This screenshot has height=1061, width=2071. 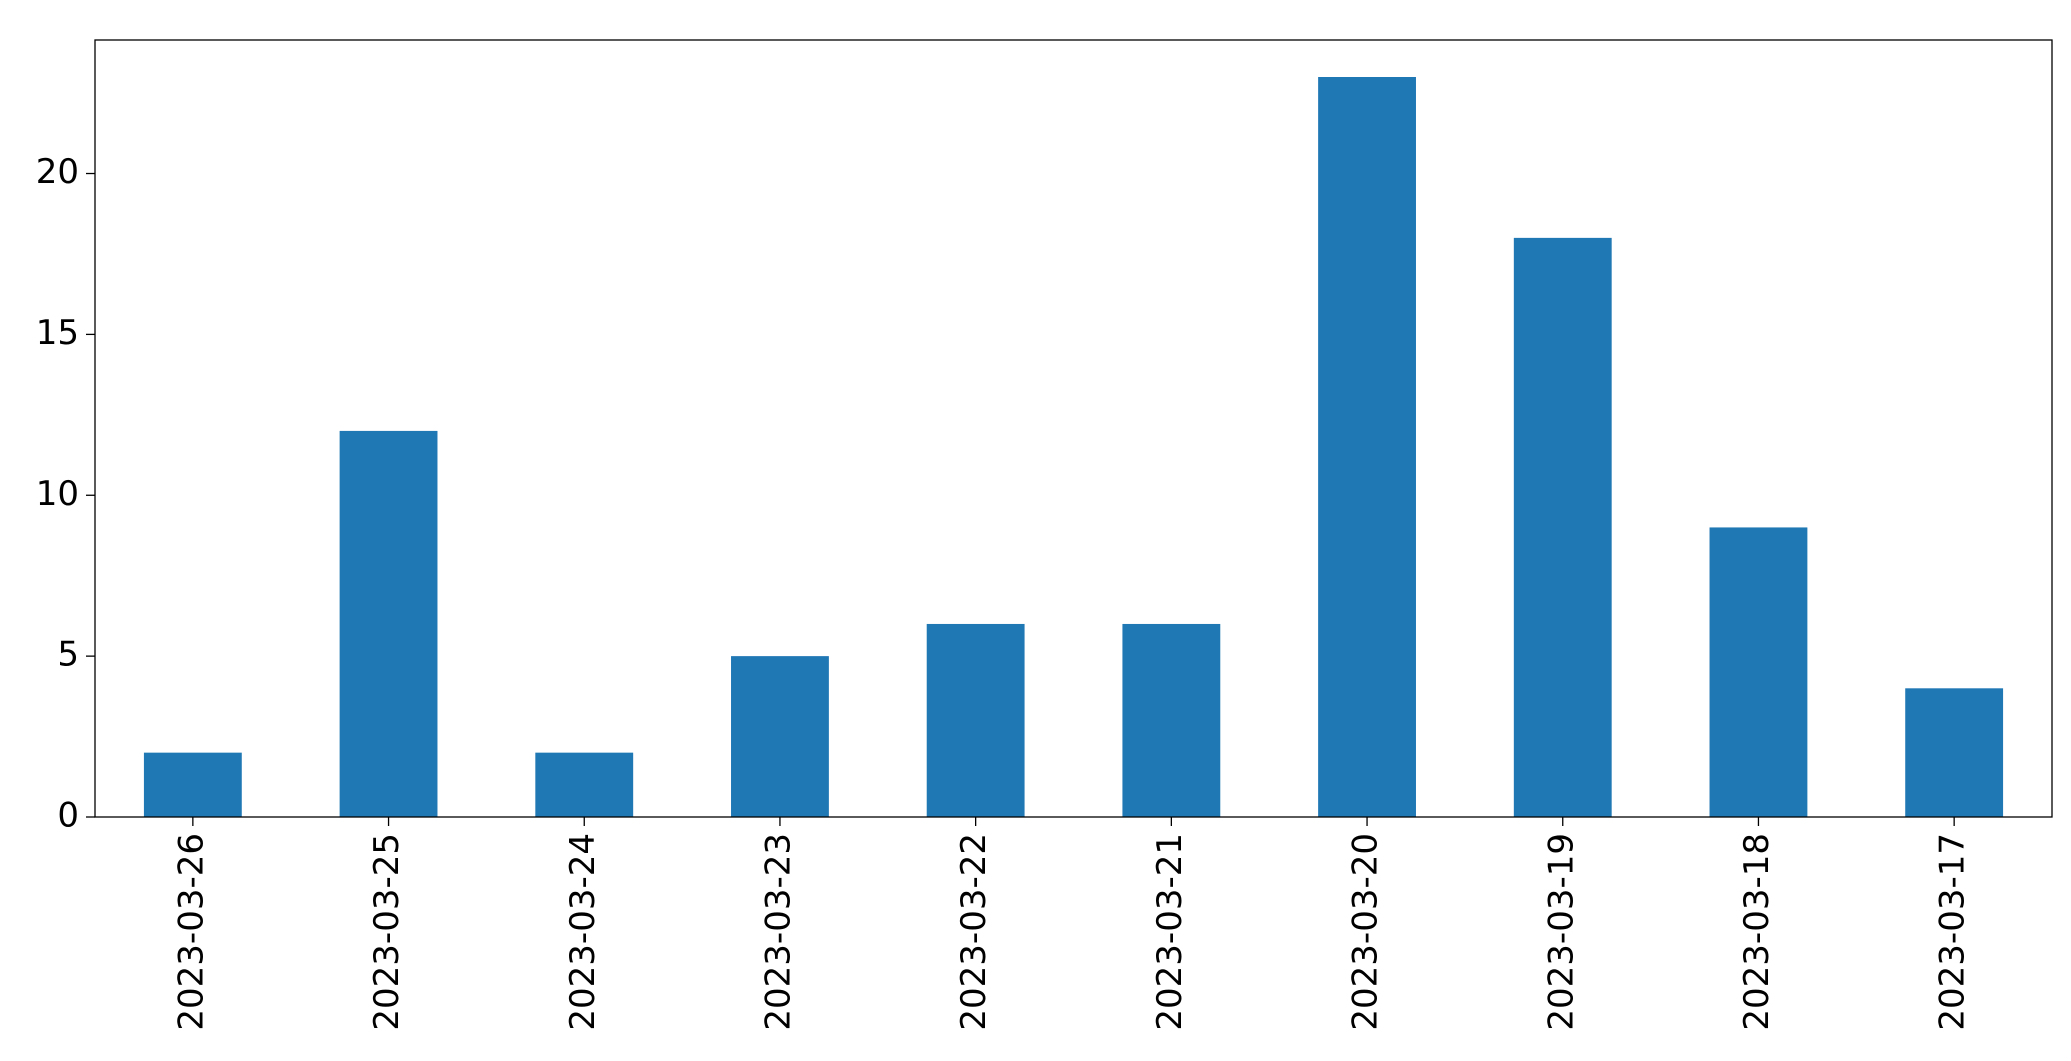 I want to click on x-tick-label: 2023-03-19, so click(x=1561, y=932).